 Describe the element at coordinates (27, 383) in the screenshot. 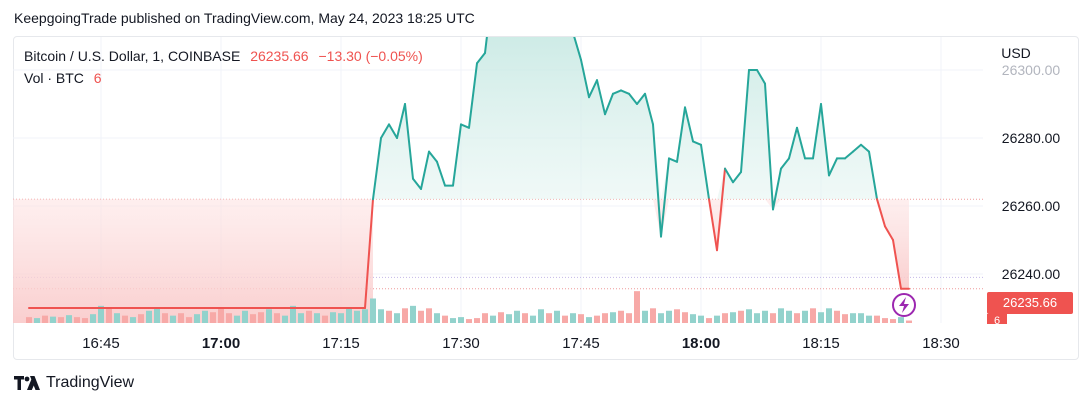

I see `tradingview-logo-icon` at that location.